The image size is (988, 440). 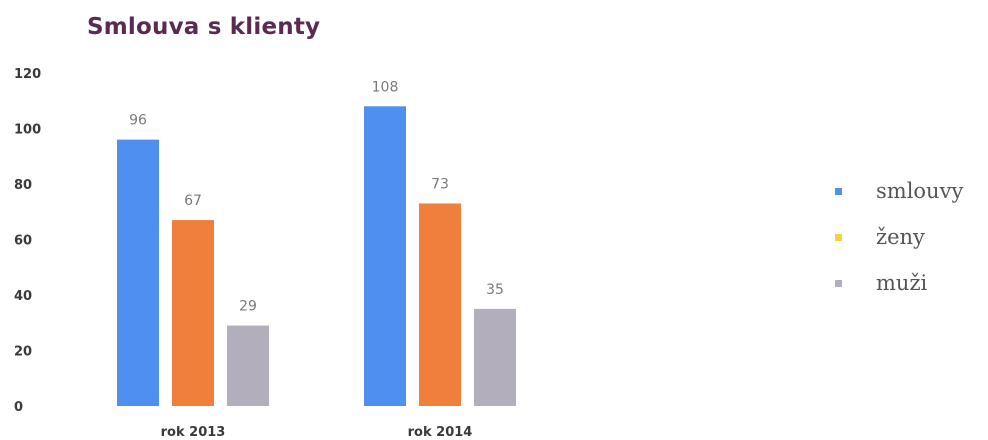 I want to click on legend-swatch-muzi, so click(x=838, y=283).